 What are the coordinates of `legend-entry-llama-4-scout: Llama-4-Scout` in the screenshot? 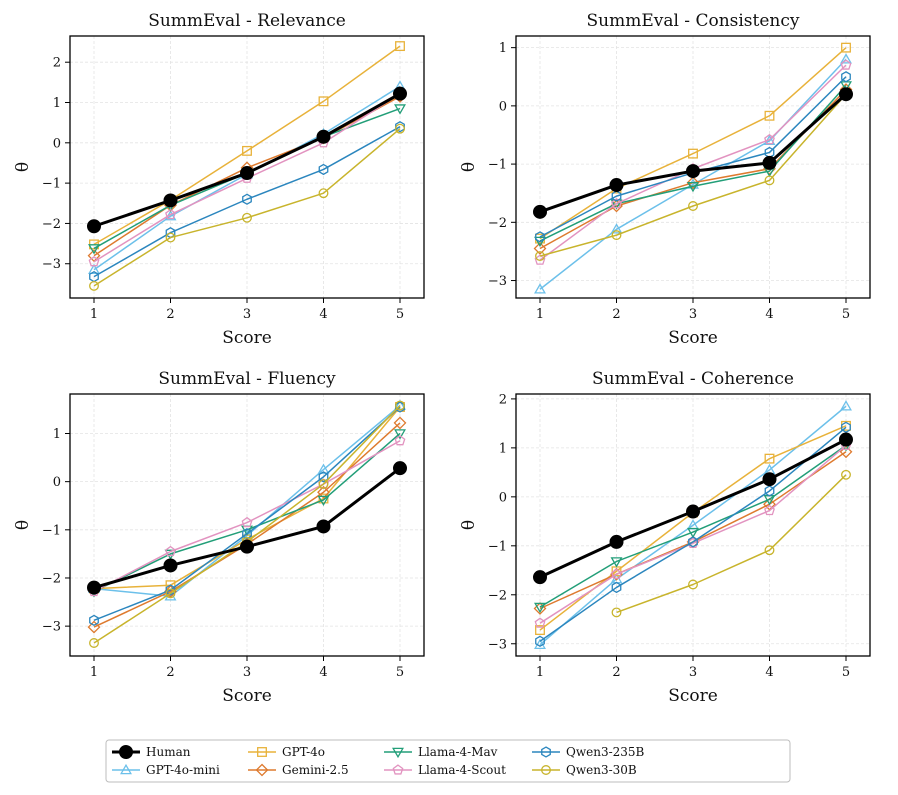 It's located at (445, 770).